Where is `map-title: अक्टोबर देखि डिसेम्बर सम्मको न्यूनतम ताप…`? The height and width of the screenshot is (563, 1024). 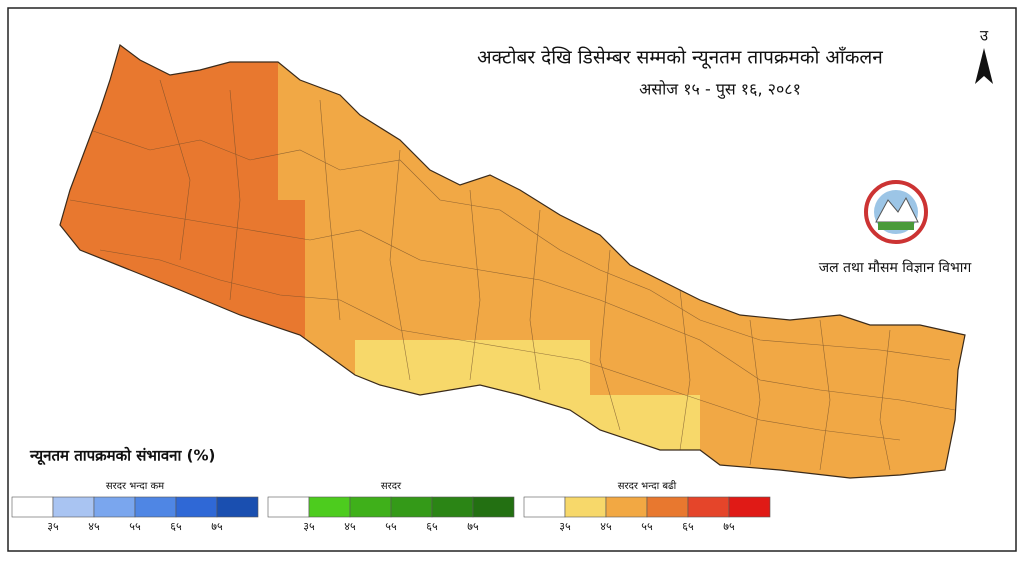 map-title: अक्टोबर देखि डिसेम्बर सम्मको न्यूनतम ताप… is located at coordinates (680, 58).